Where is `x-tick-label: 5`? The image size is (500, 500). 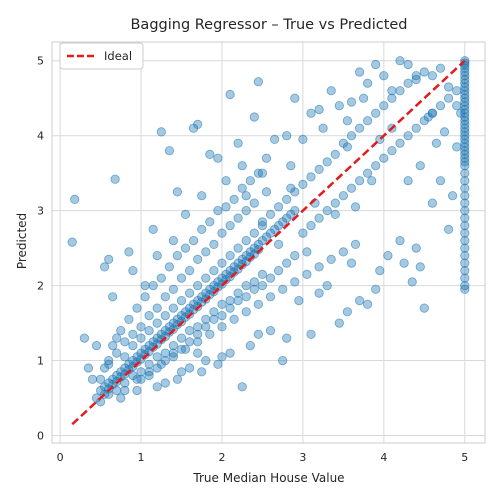
x-tick-label: 5 is located at coordinates (464, 457).